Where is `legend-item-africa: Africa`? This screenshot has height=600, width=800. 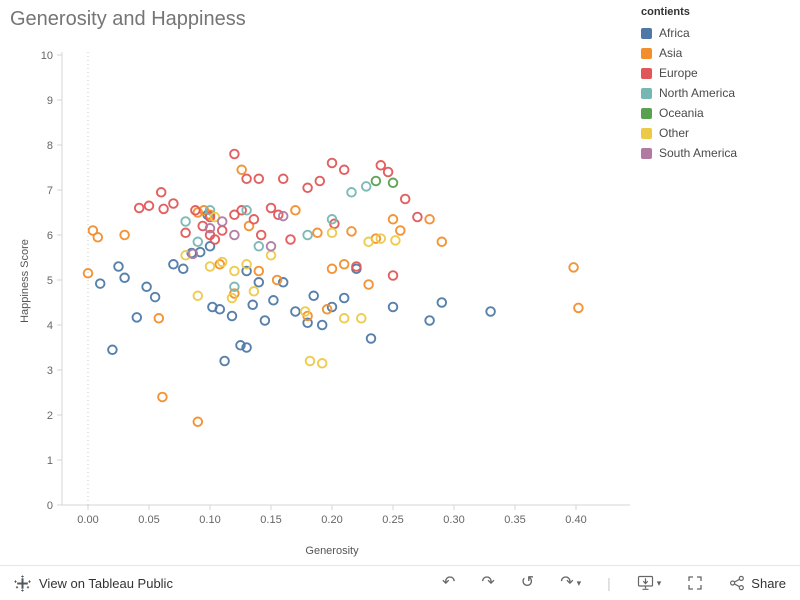 legend-item-africa: Africa is located at coordinates (719, 33).